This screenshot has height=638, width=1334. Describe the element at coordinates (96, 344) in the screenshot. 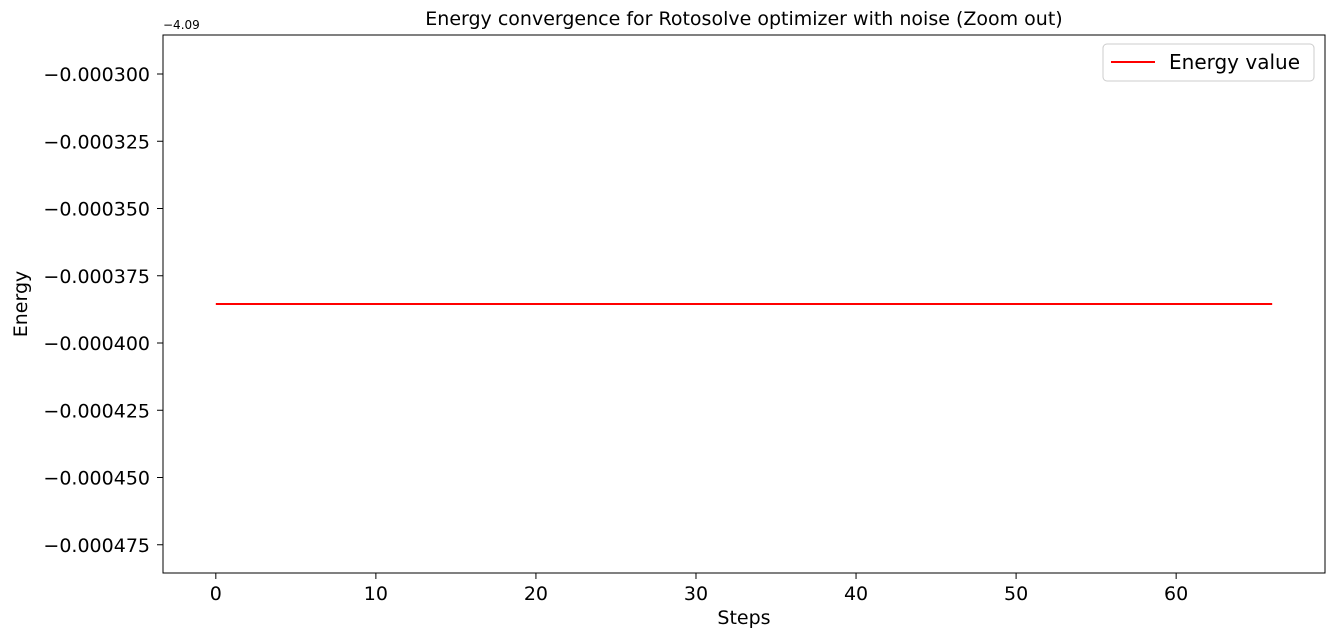

I see `y-tick-label: −0.000400` at that location.